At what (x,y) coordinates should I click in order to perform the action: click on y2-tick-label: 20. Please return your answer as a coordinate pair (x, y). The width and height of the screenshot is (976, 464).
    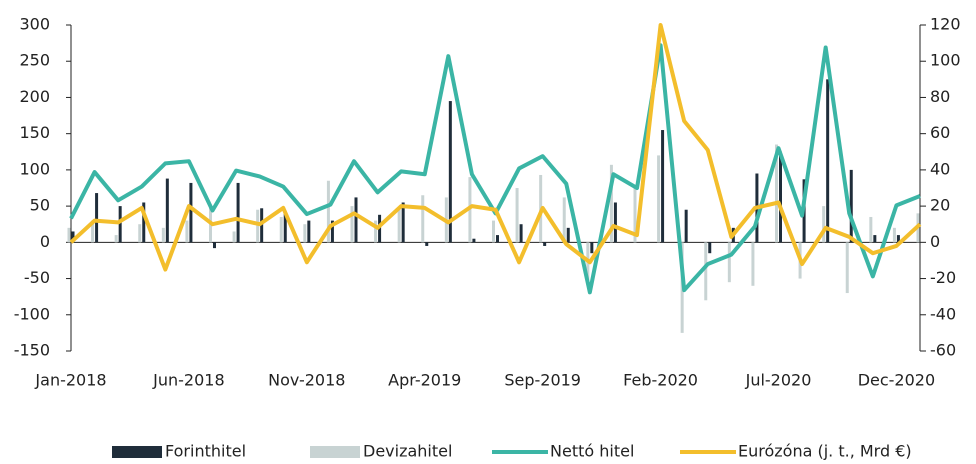
    Looking at the image, I should click on (940, 205).